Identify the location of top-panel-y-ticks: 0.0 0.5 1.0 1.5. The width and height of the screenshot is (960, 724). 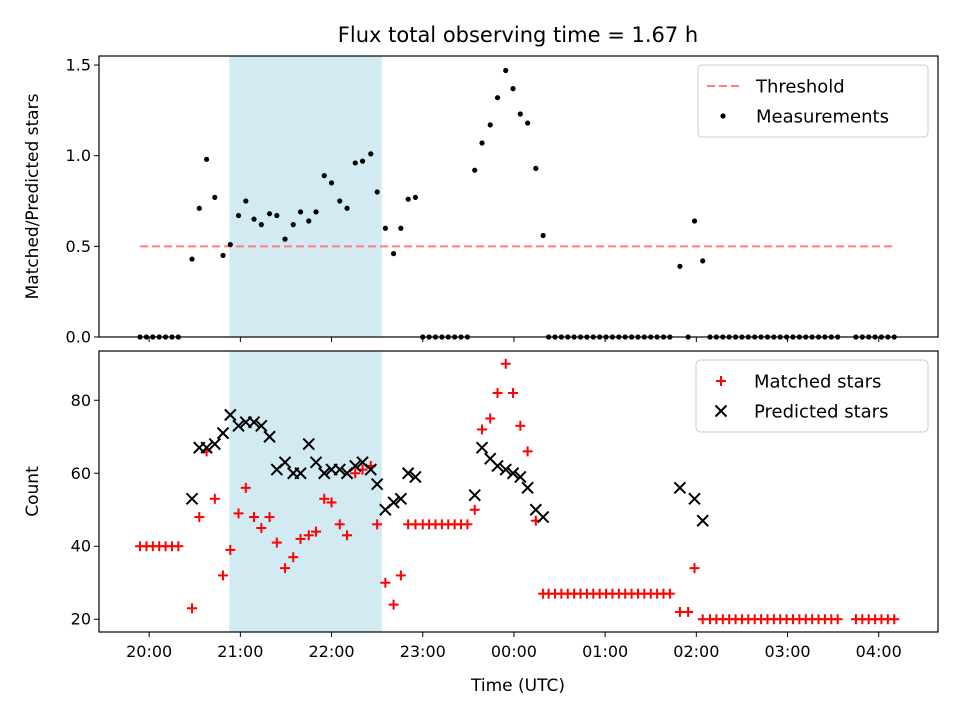
(82, 201).